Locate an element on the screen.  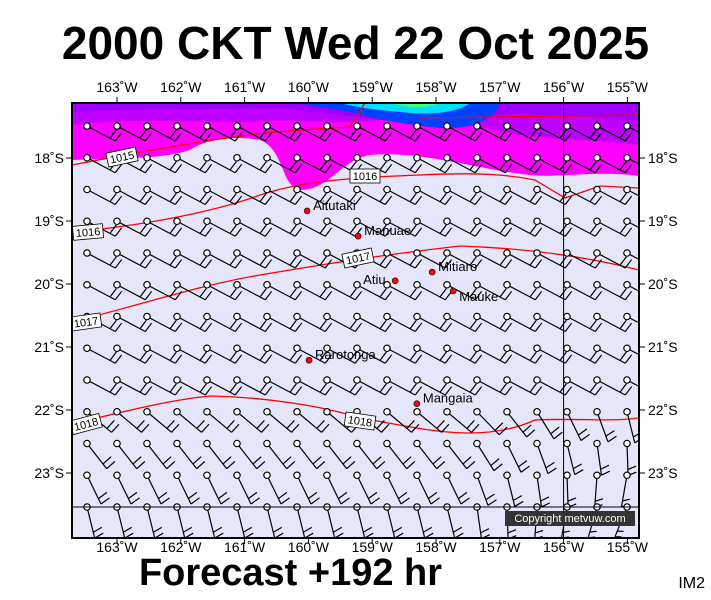
isobar-label-box is located at coordinates (365, 176).